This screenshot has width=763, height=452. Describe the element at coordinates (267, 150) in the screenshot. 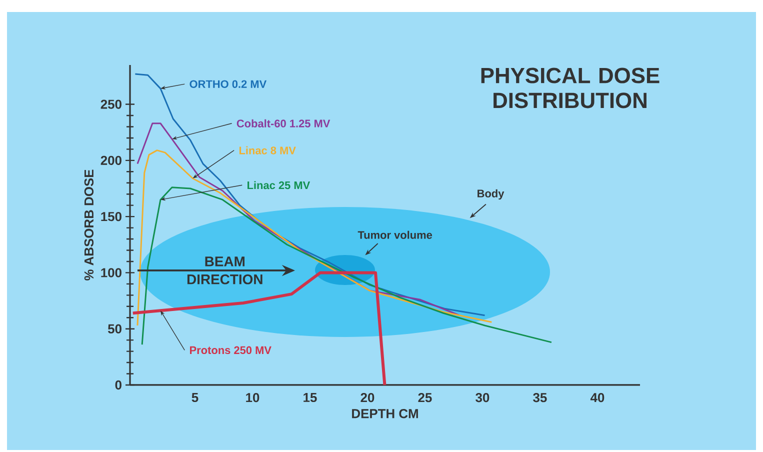

I see `text: Linac 8 MV` at that location.